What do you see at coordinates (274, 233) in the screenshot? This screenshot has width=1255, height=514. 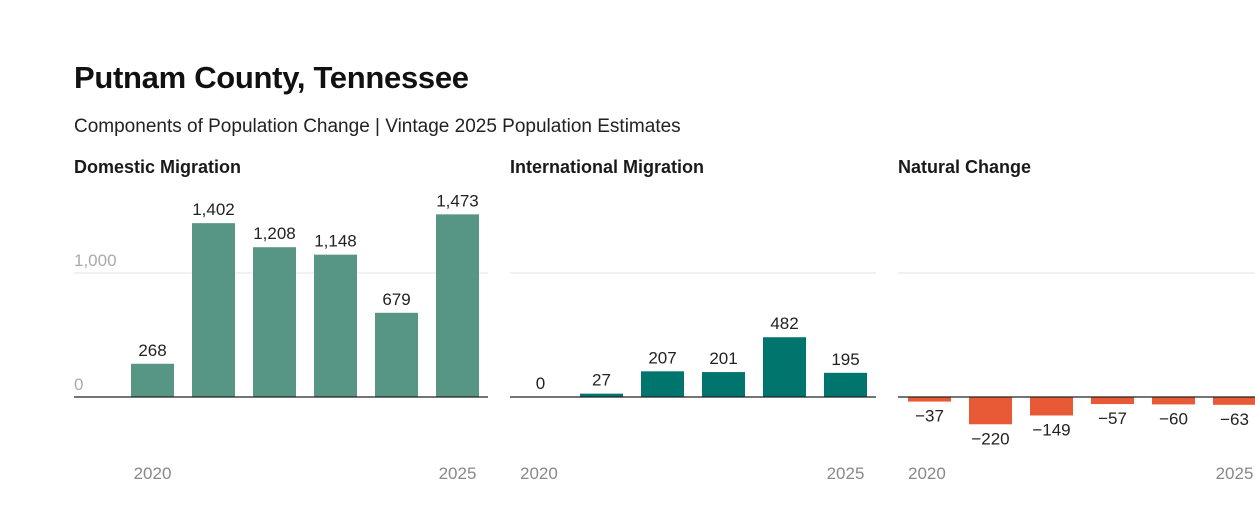 I see `data-label: 1,208` at bounding box center [274, 233].